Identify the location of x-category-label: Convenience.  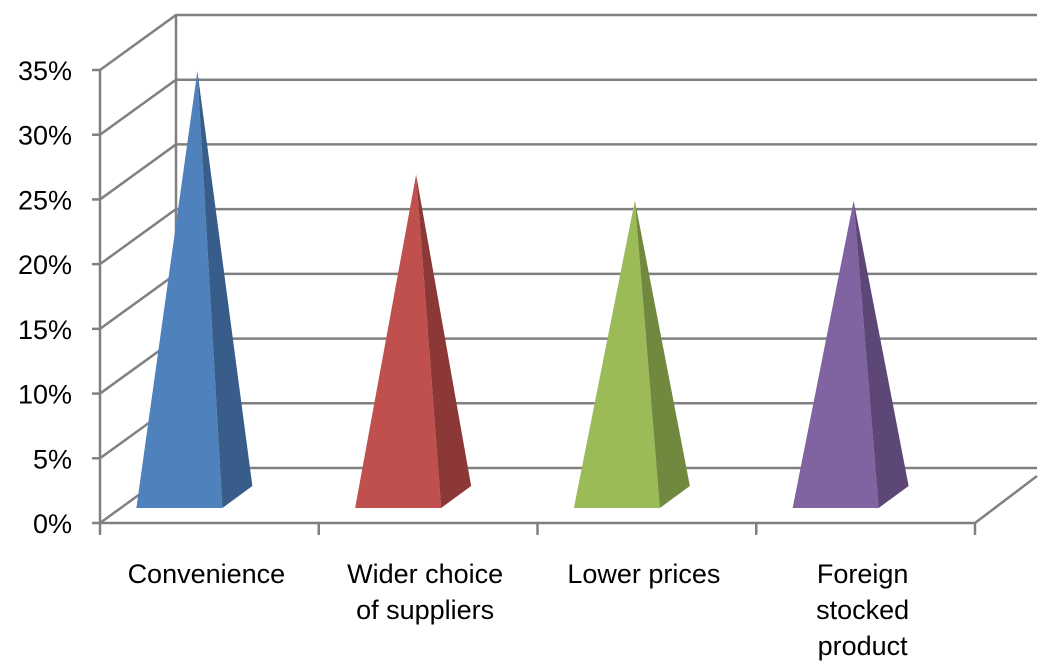
(206, 574).